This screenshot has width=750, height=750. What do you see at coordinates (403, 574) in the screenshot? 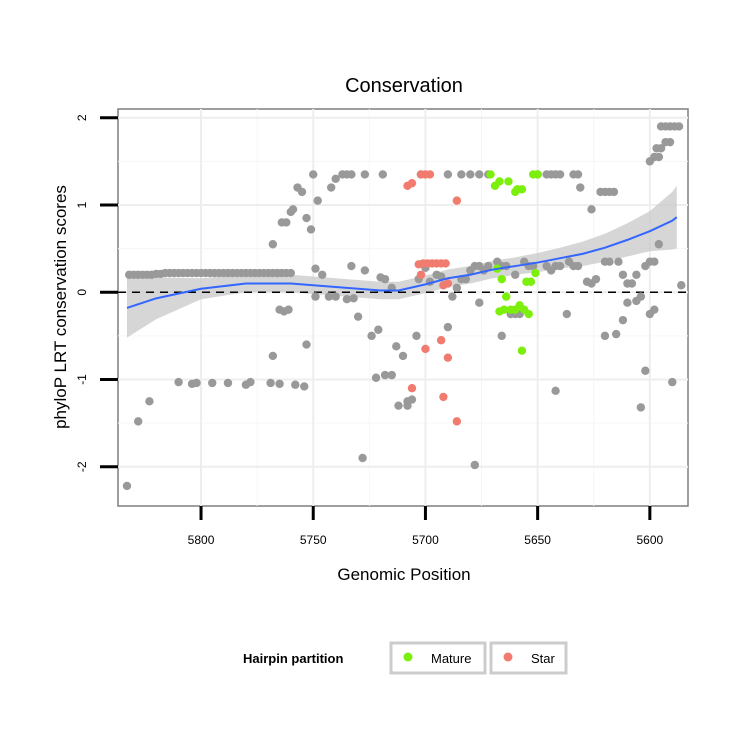
I see `x-axis-label: Genomic Position` at bounding box center [403, 574].